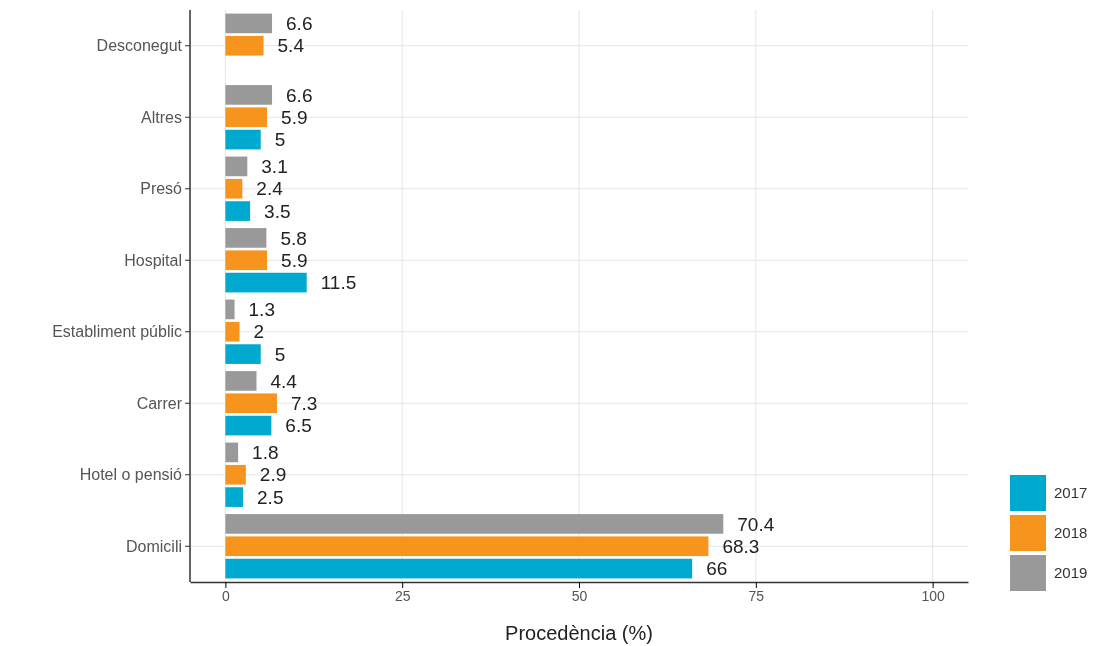 The height and width of the screenshot is (646, 1110). What do you see at coordinates (225, 595) in the screenshot?
I see `x-tick-label: 0` at bounding box center [225, 595].